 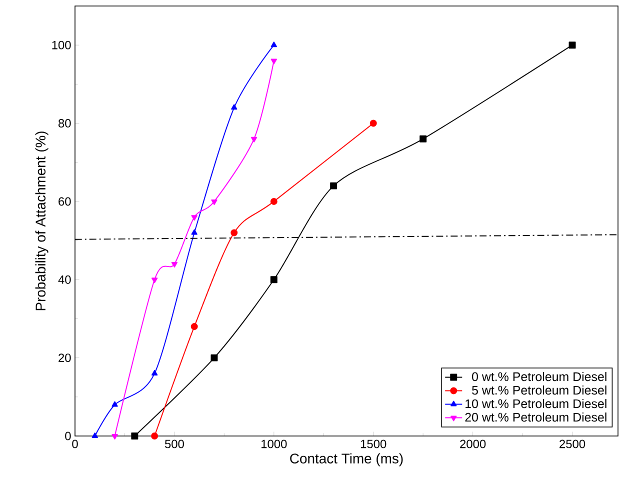 I want to click on x-tick-label: 1500, so click(x=373, y=444).